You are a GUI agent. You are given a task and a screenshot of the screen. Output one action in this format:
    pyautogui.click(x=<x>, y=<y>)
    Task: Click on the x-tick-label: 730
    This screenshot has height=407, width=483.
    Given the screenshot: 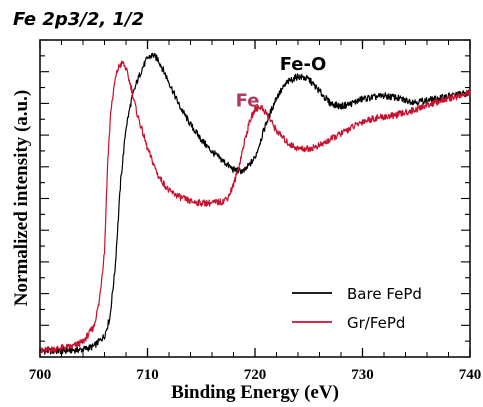 What is the action you would take?
    pyautogui.click(x=362, y=375)
    